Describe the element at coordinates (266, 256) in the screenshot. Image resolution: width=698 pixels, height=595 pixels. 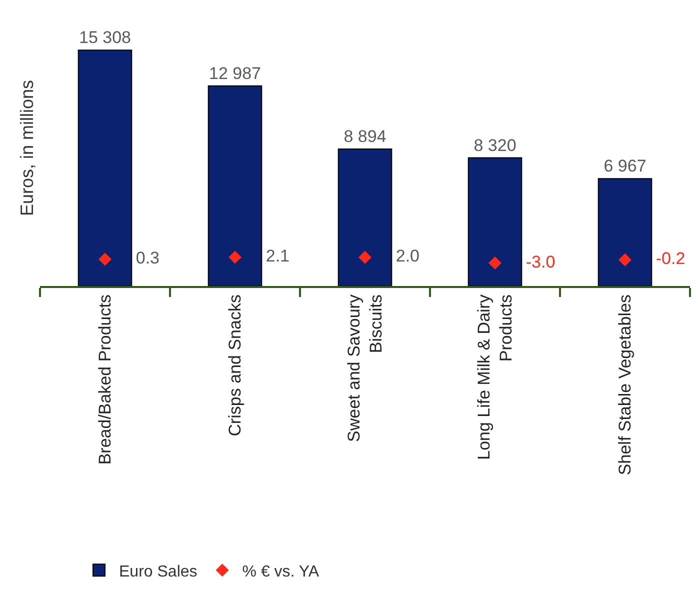
I see `data-label: 2.1` at that location.